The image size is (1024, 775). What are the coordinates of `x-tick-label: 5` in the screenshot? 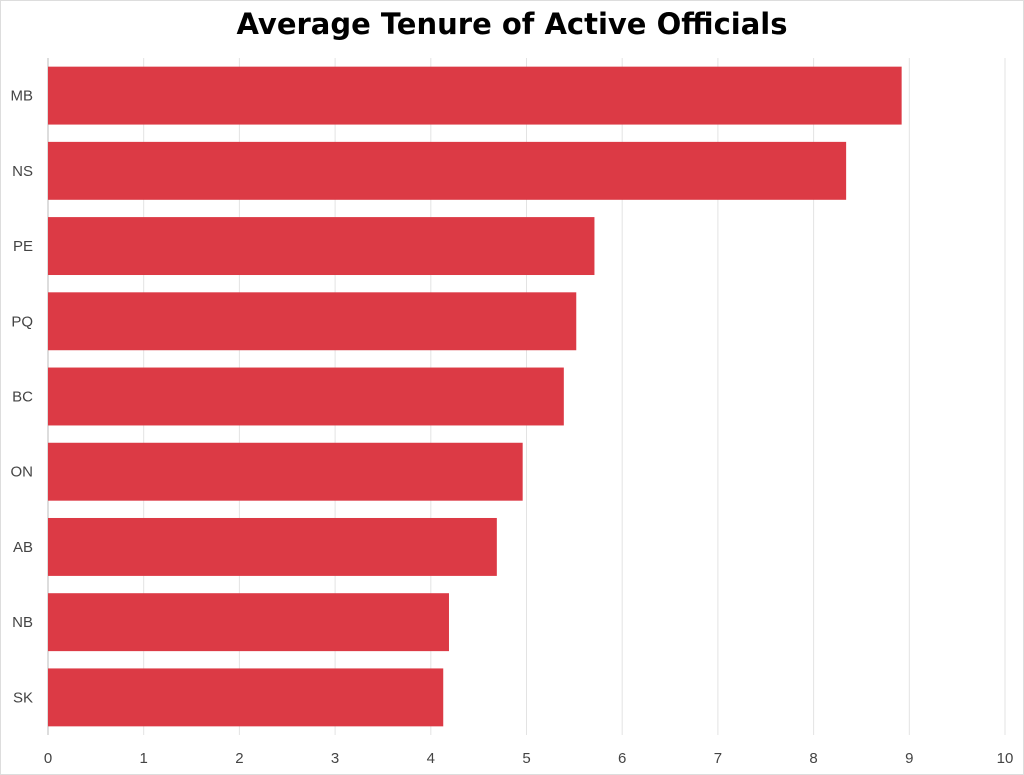 It's located at (526, 758).